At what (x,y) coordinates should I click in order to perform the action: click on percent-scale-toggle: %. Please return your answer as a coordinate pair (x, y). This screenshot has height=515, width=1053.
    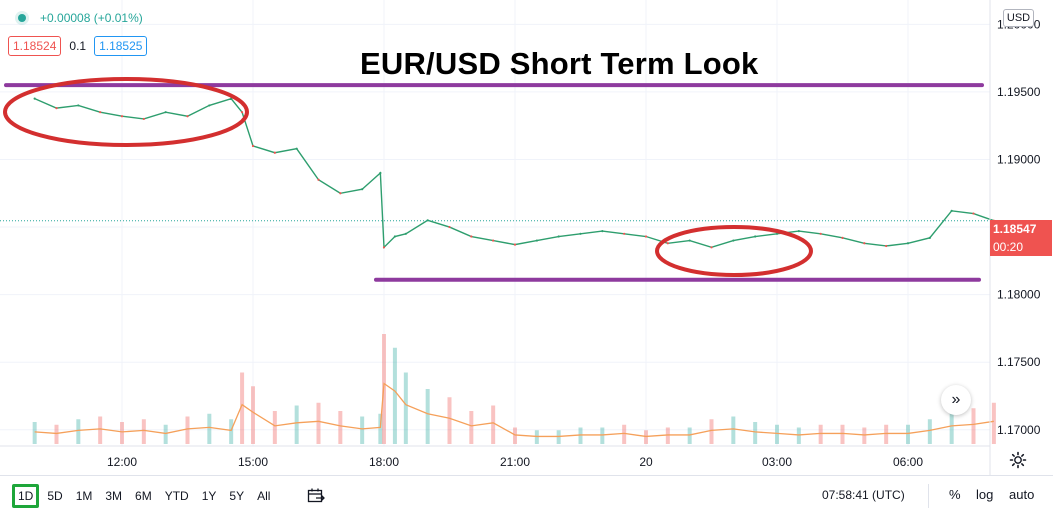
    Looking at the image, I should click on (955, 494).